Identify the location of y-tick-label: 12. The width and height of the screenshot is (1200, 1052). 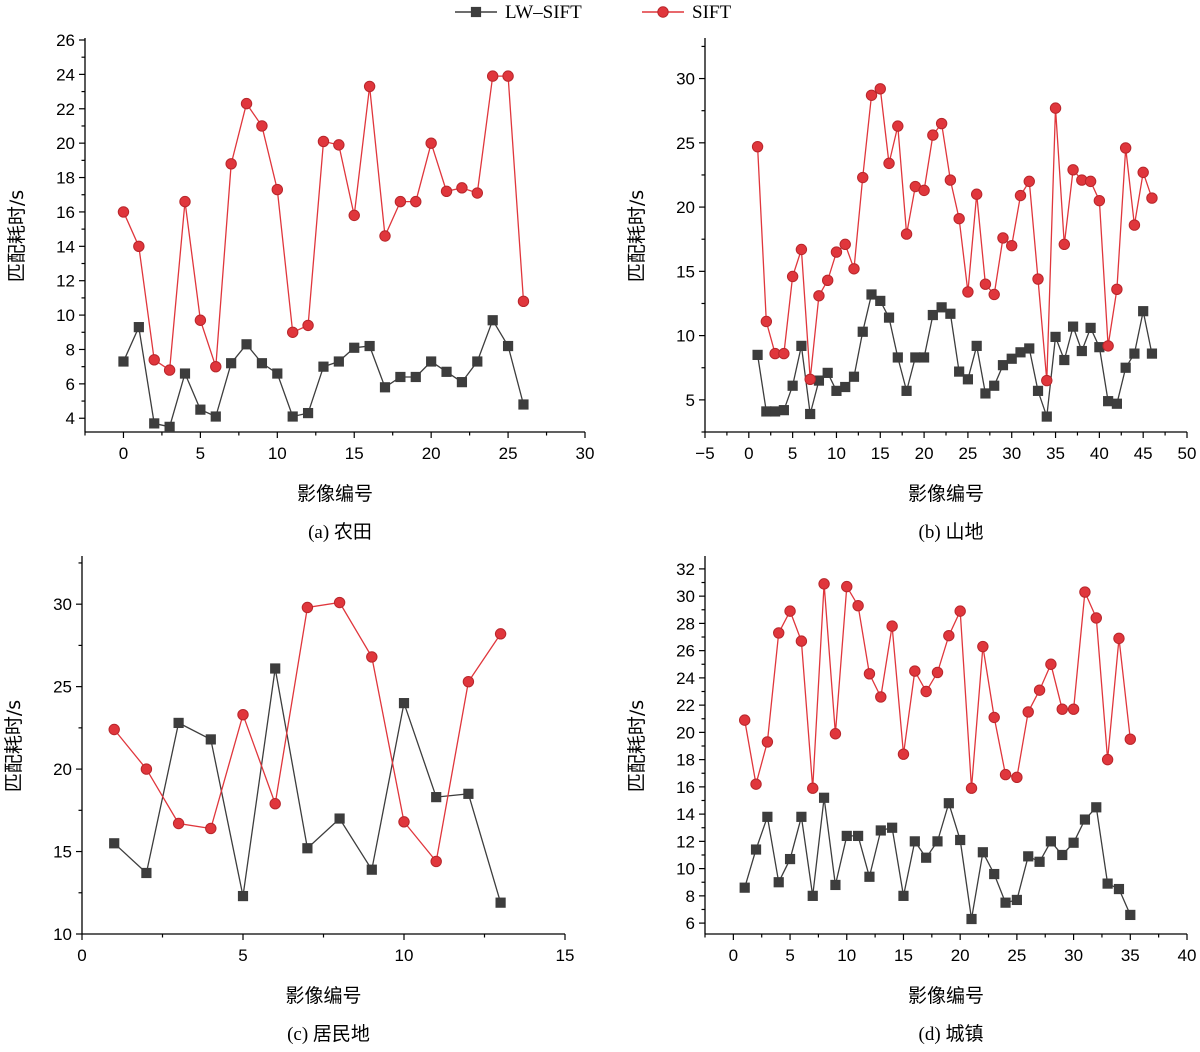
(65, 281).